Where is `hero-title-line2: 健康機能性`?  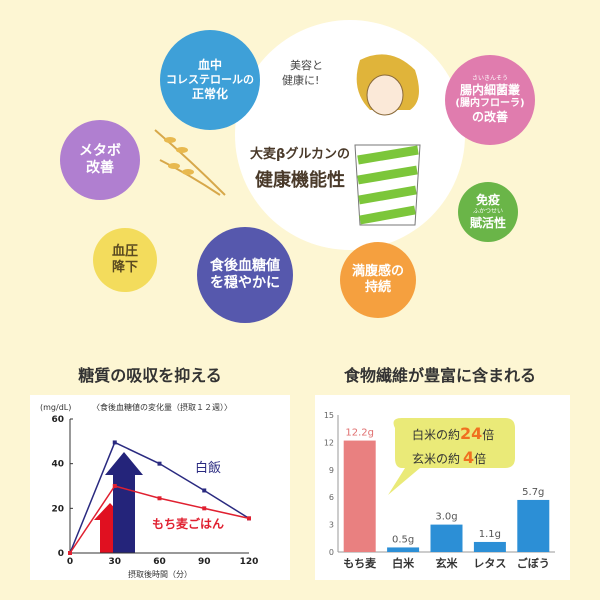
hero-title-line2: 健康機能性 is located at coordinates (300, 180).